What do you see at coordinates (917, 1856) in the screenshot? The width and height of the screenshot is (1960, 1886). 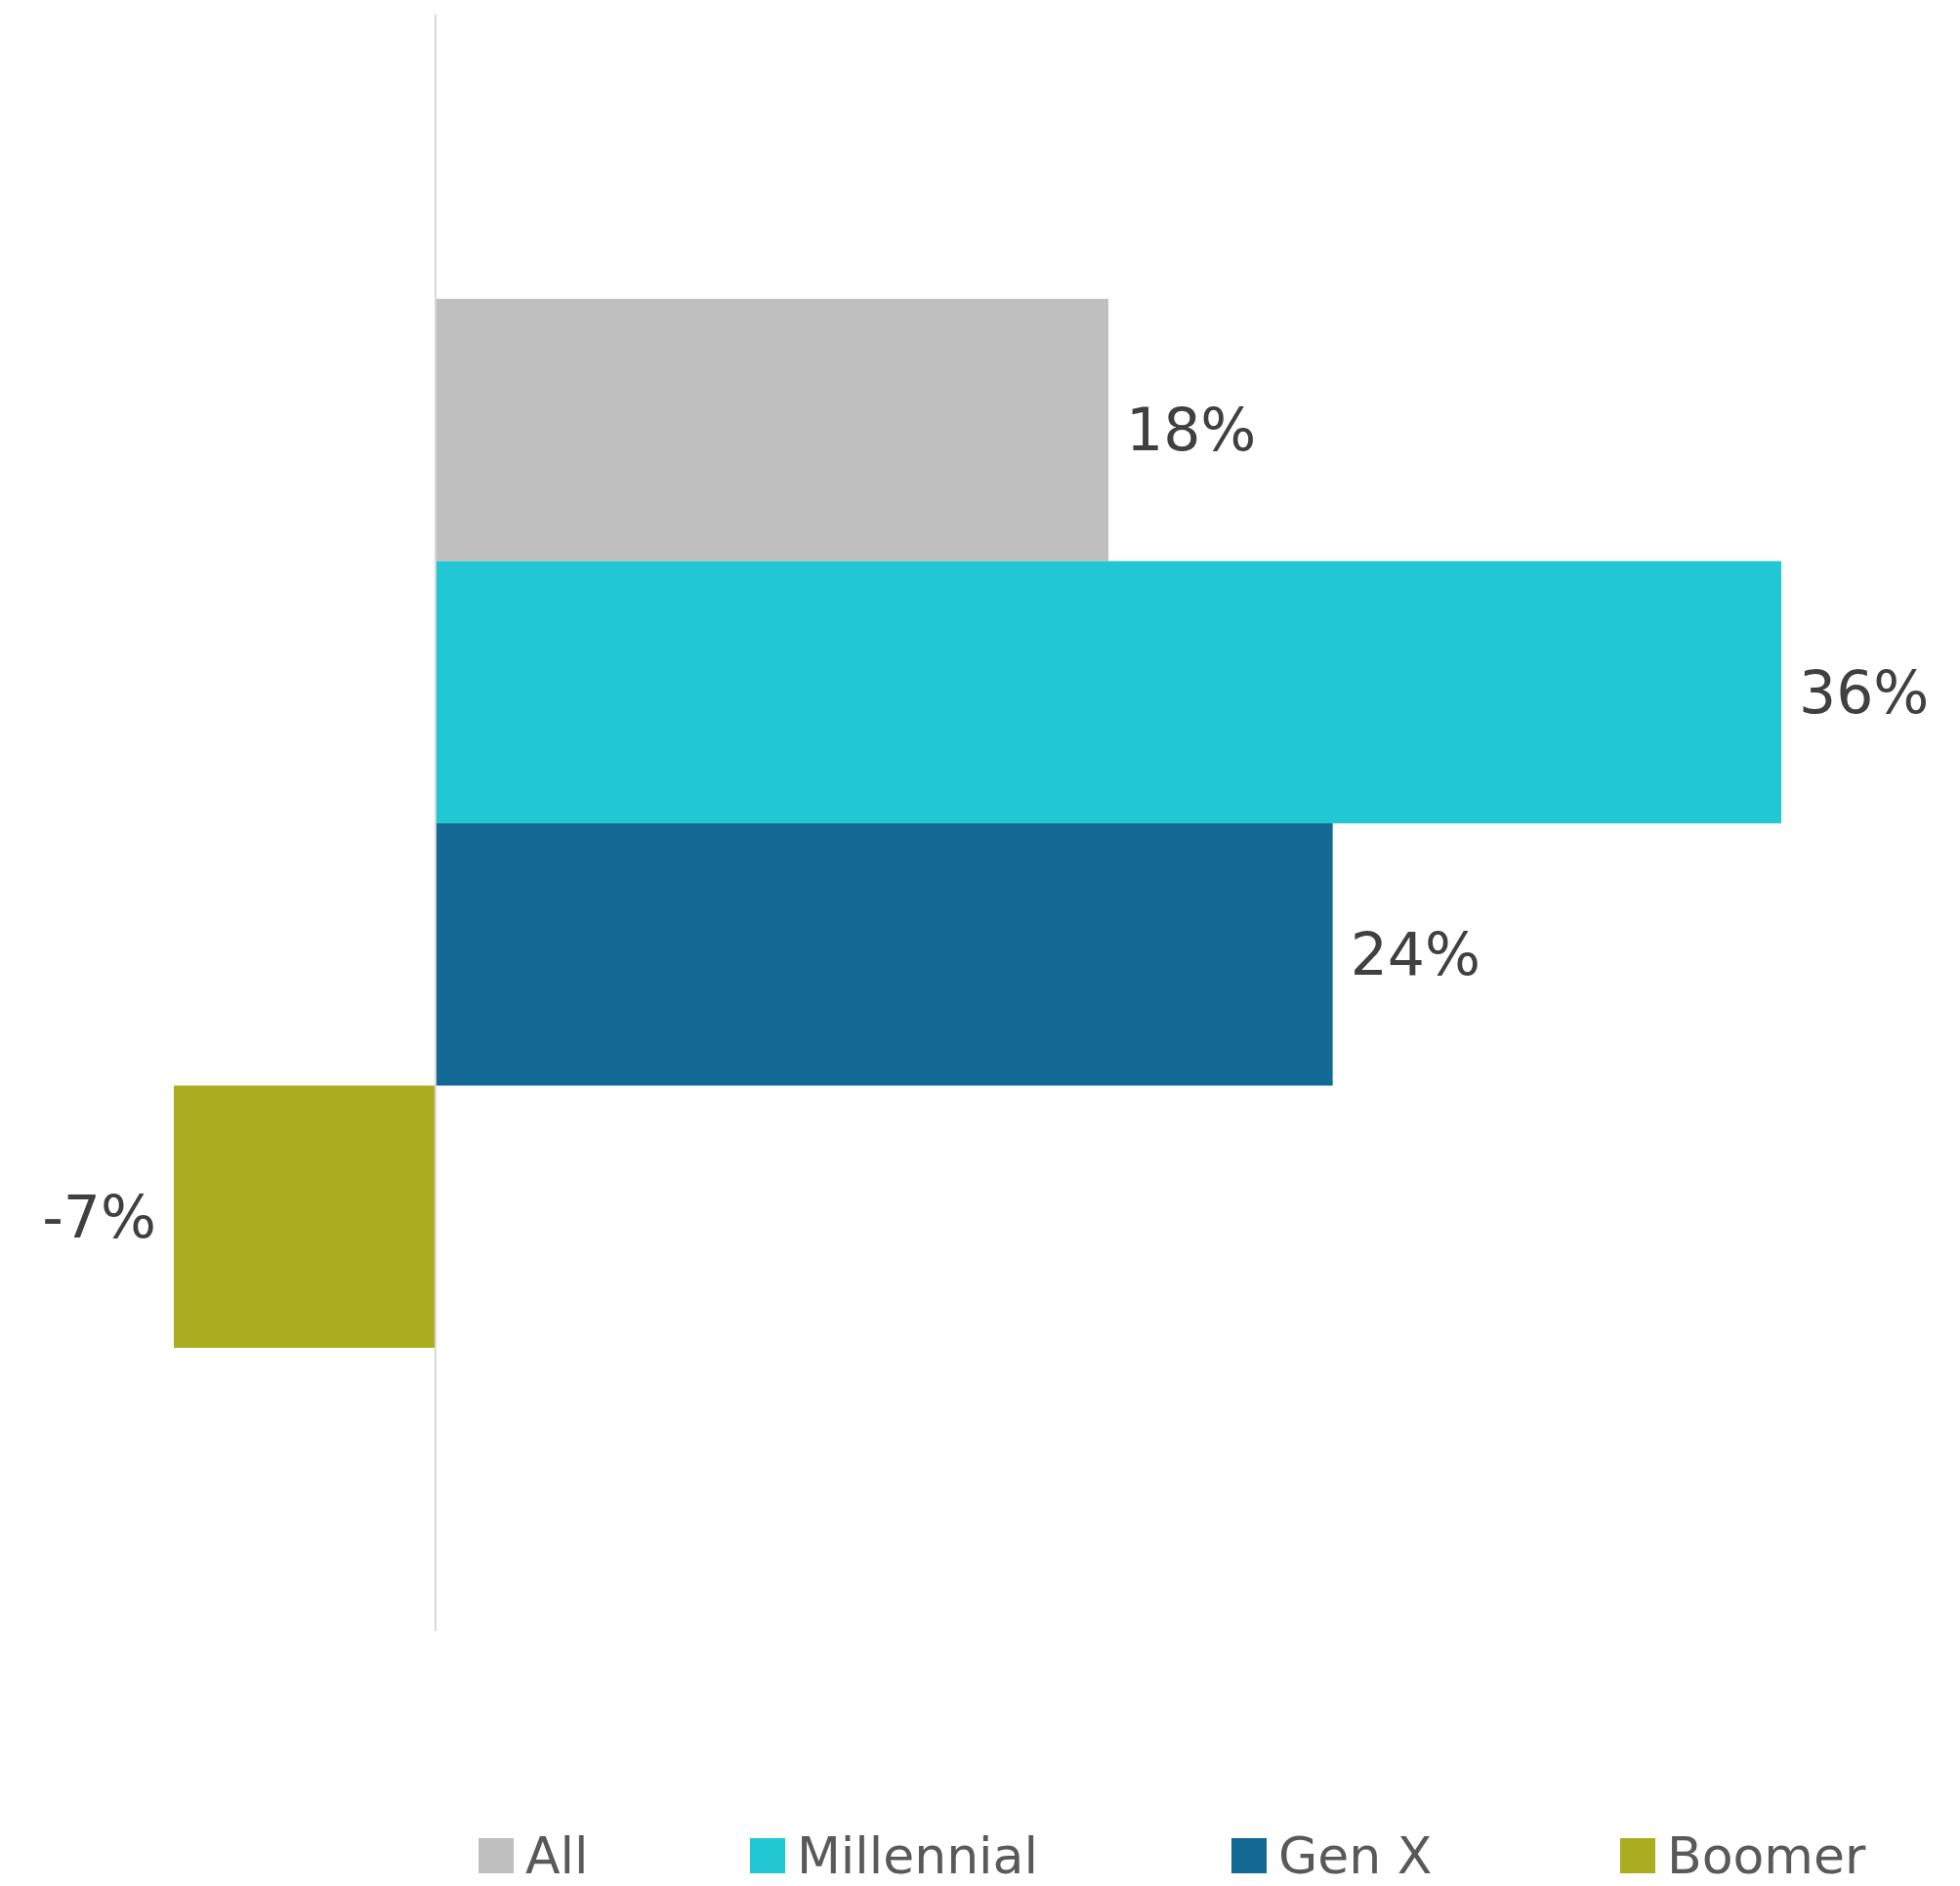 I see `legend-label: Millennial` at bounding box center [917, 1856].